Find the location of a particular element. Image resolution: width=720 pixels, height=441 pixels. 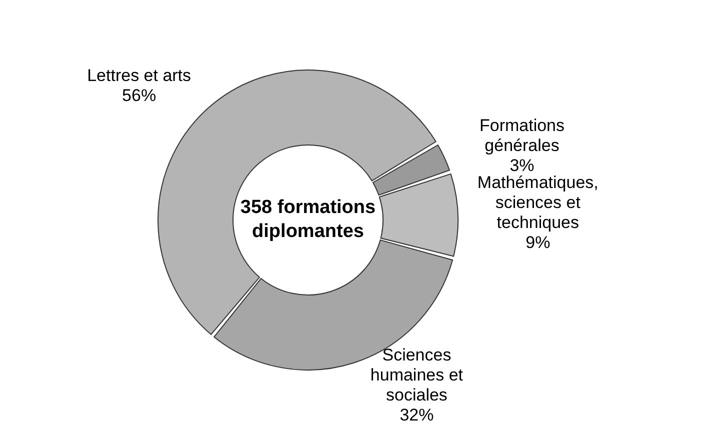

slice-label: Sciences humaines et sociales is located at coordinates (417, 376).